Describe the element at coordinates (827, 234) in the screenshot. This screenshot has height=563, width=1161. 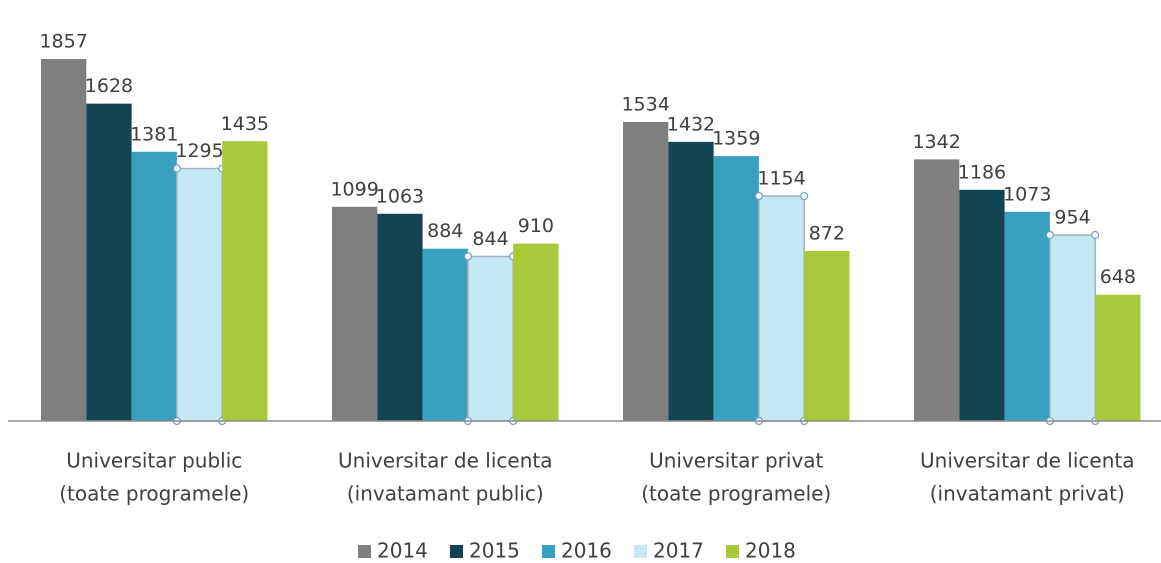
I see `value-label: 872` at that location.